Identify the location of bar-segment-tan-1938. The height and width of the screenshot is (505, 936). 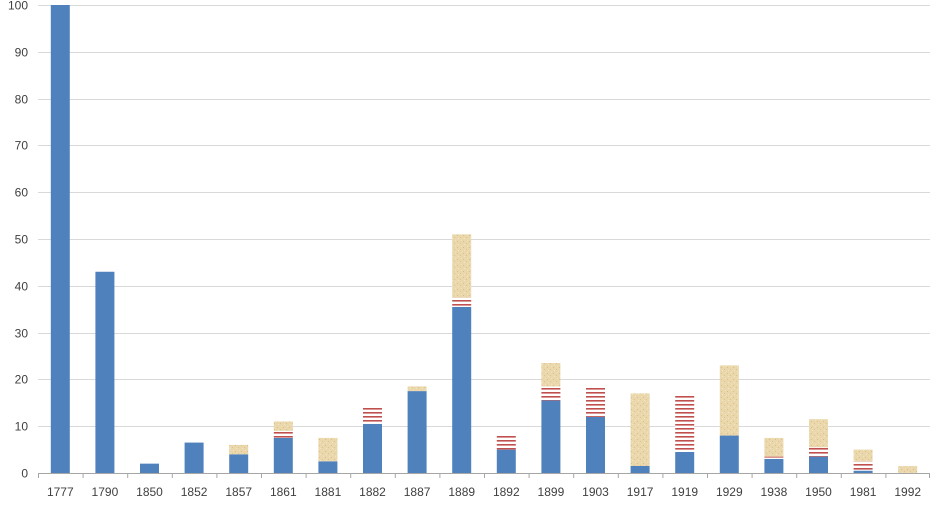
(774, 447).